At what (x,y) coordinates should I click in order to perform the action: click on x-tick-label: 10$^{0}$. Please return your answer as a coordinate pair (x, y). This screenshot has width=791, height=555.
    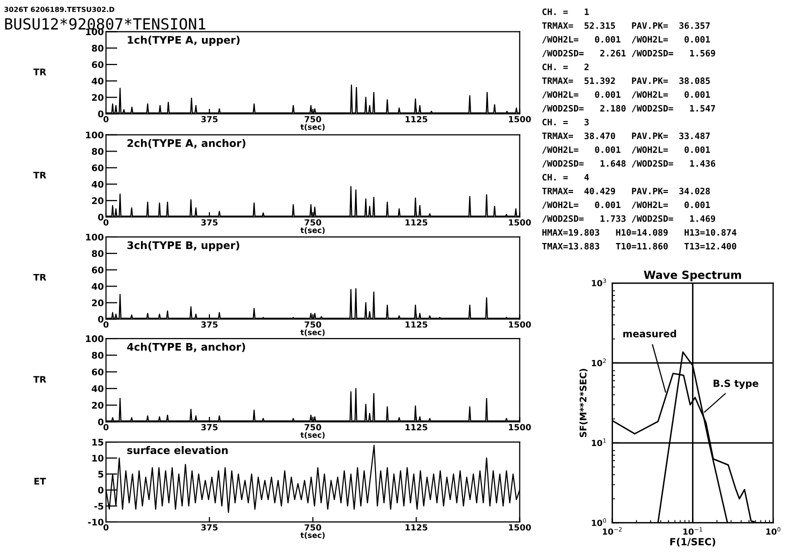
    Looking at the image, I should click on (773, 531).